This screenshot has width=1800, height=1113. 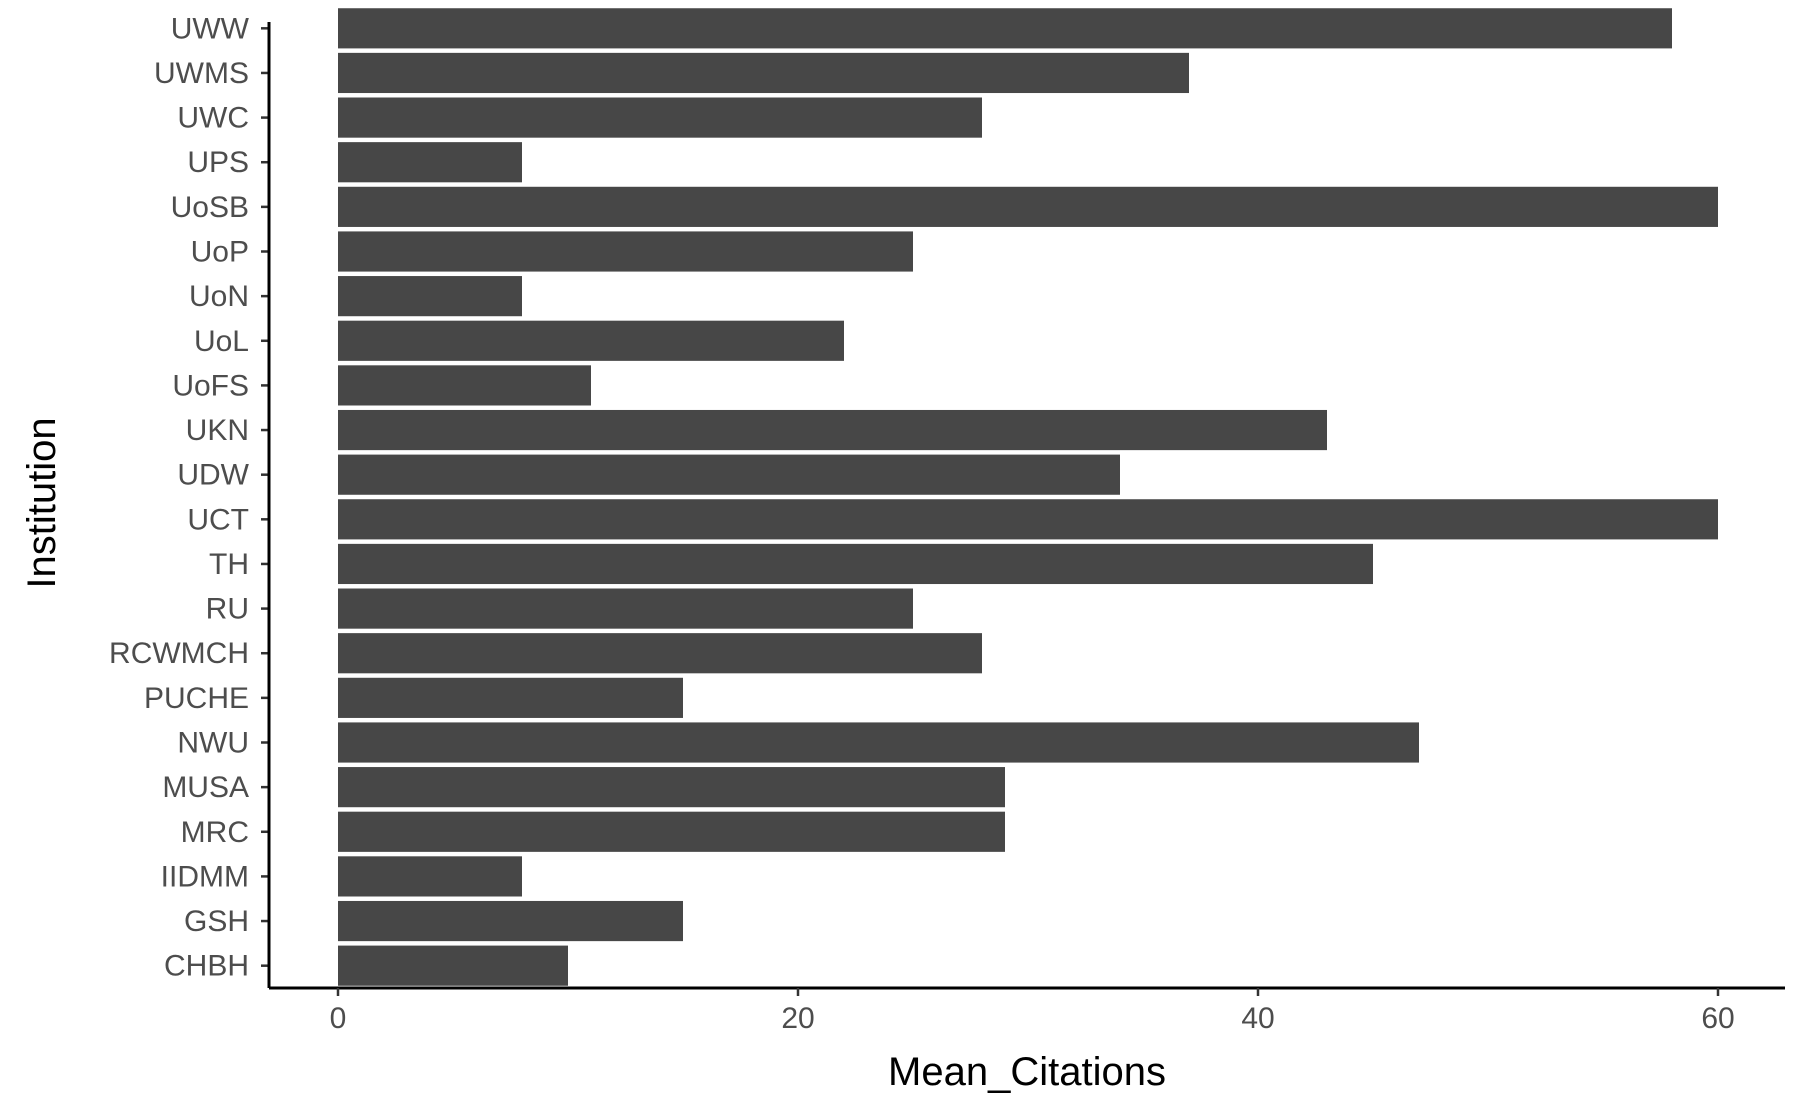 What do you see at coordinates (215, 832) in the screenshot?
I see `y-tick-label: MRC` at bounding box center [215, 832].